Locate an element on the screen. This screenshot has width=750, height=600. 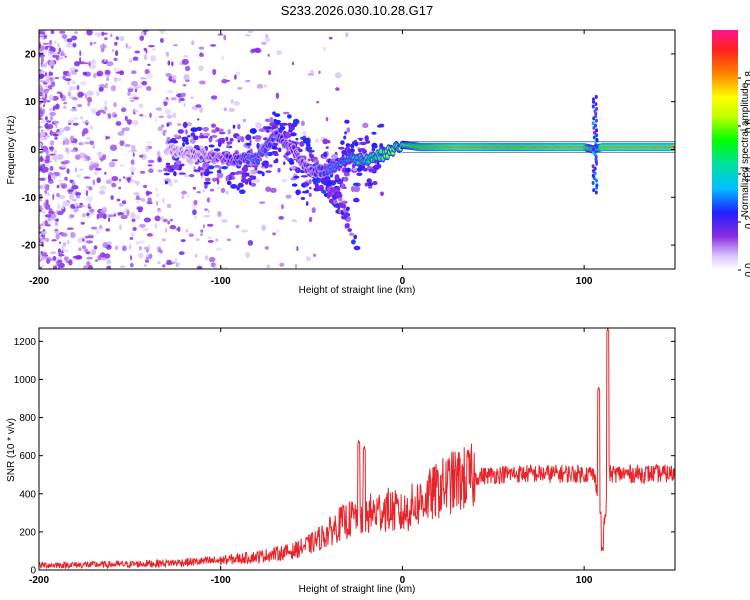
ridge-core is located at coordinates (294, 147).